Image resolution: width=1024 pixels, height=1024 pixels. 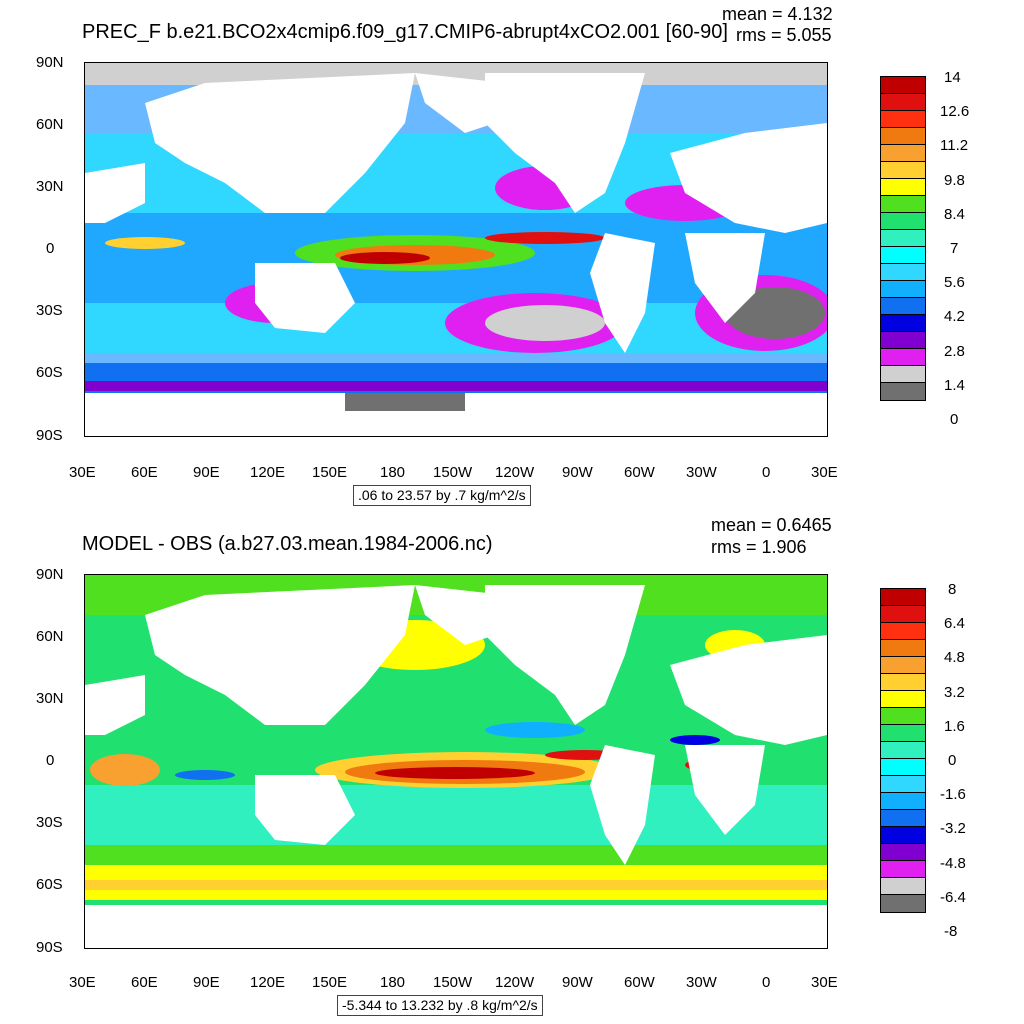 What do you see at coordinates (287, 544) in the screenshot?
I see `map-title: MODEL - OBS (a.b27.03.mean.1984-2006.nc)` at bounding box center [287, 544].